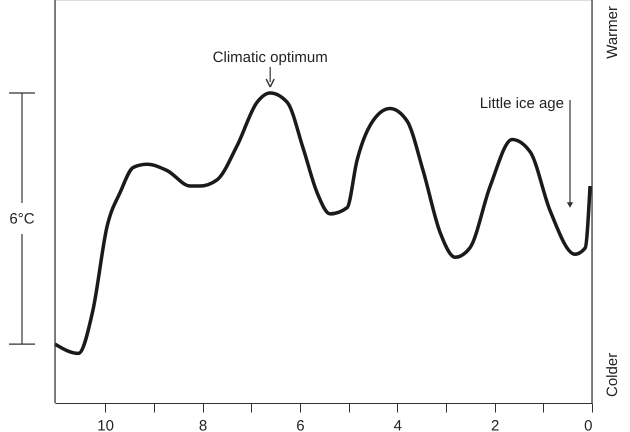 This screenshot has width=630, height=432. What do you see at coordinates (398, 425) in the screenshot?
I see `x-tick-label: 4` at bounding box center [398, 425].